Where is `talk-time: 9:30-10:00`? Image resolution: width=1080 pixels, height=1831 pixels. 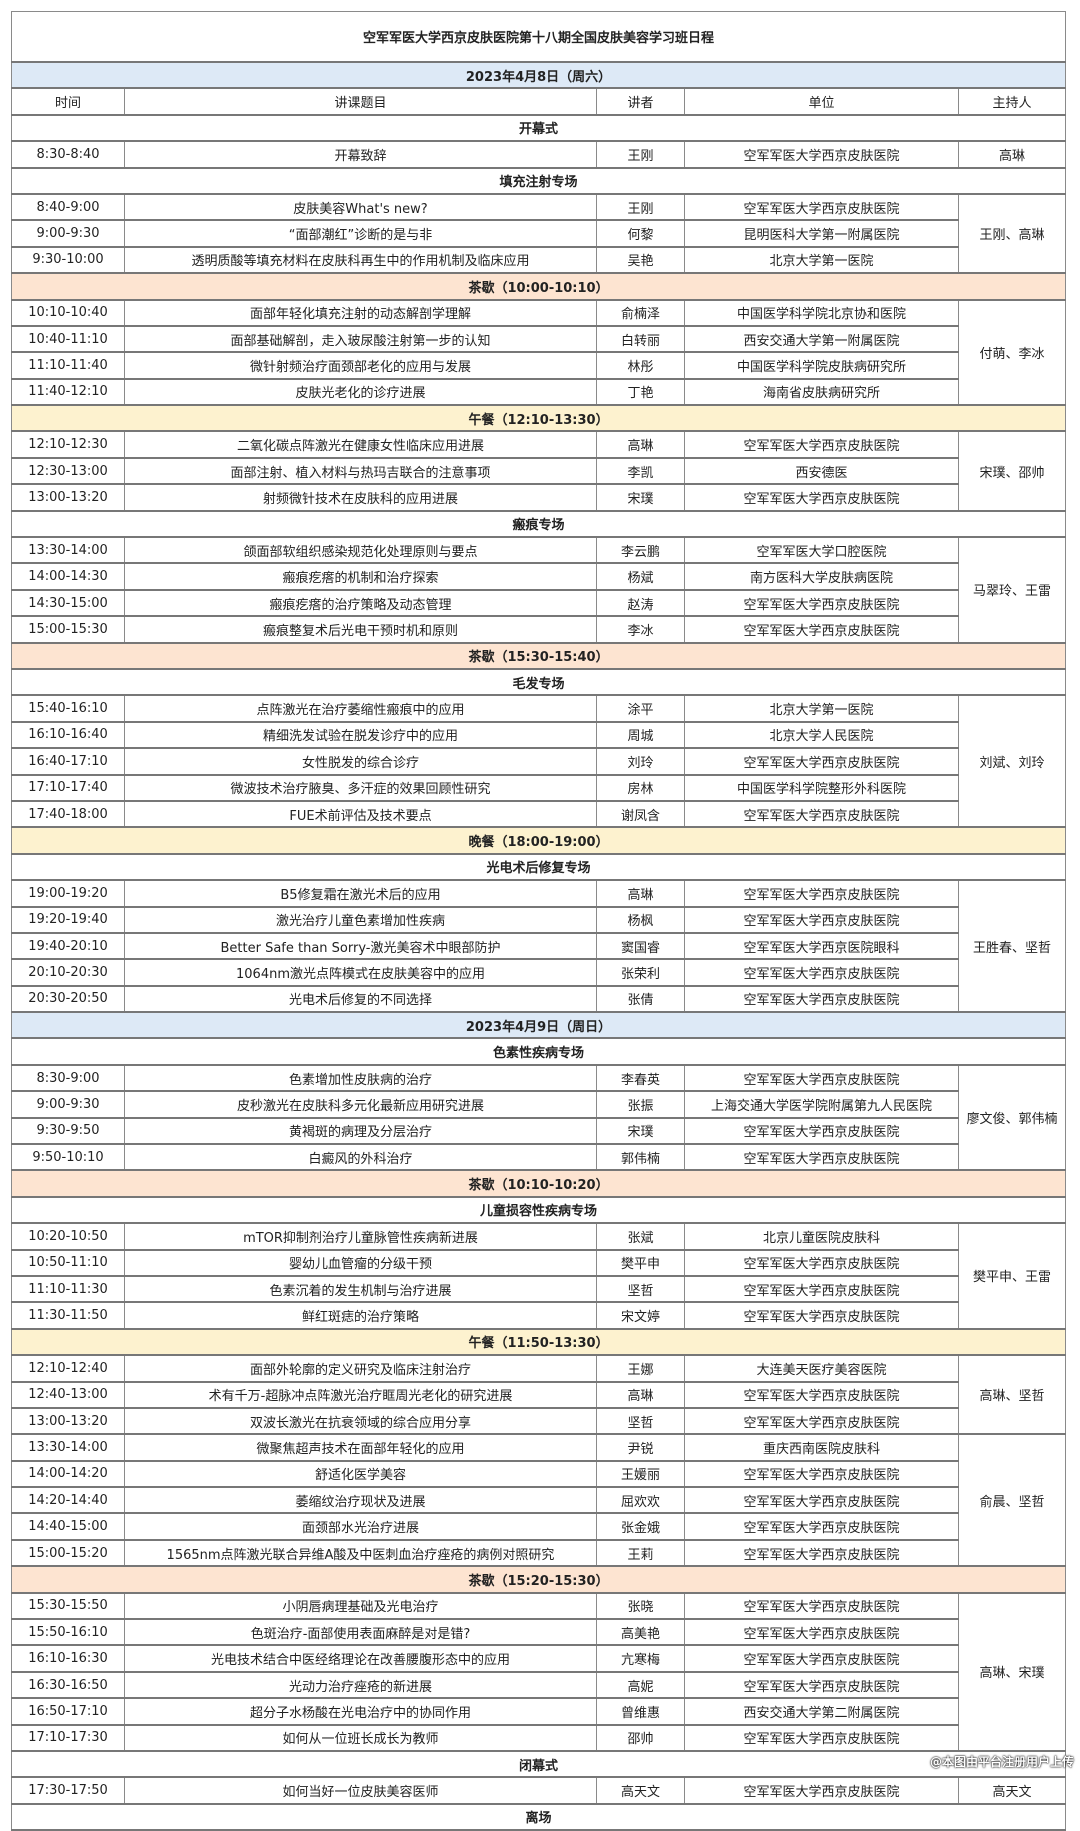 talk-time: 9:30-10:00 is located at coordinates (68, 260).